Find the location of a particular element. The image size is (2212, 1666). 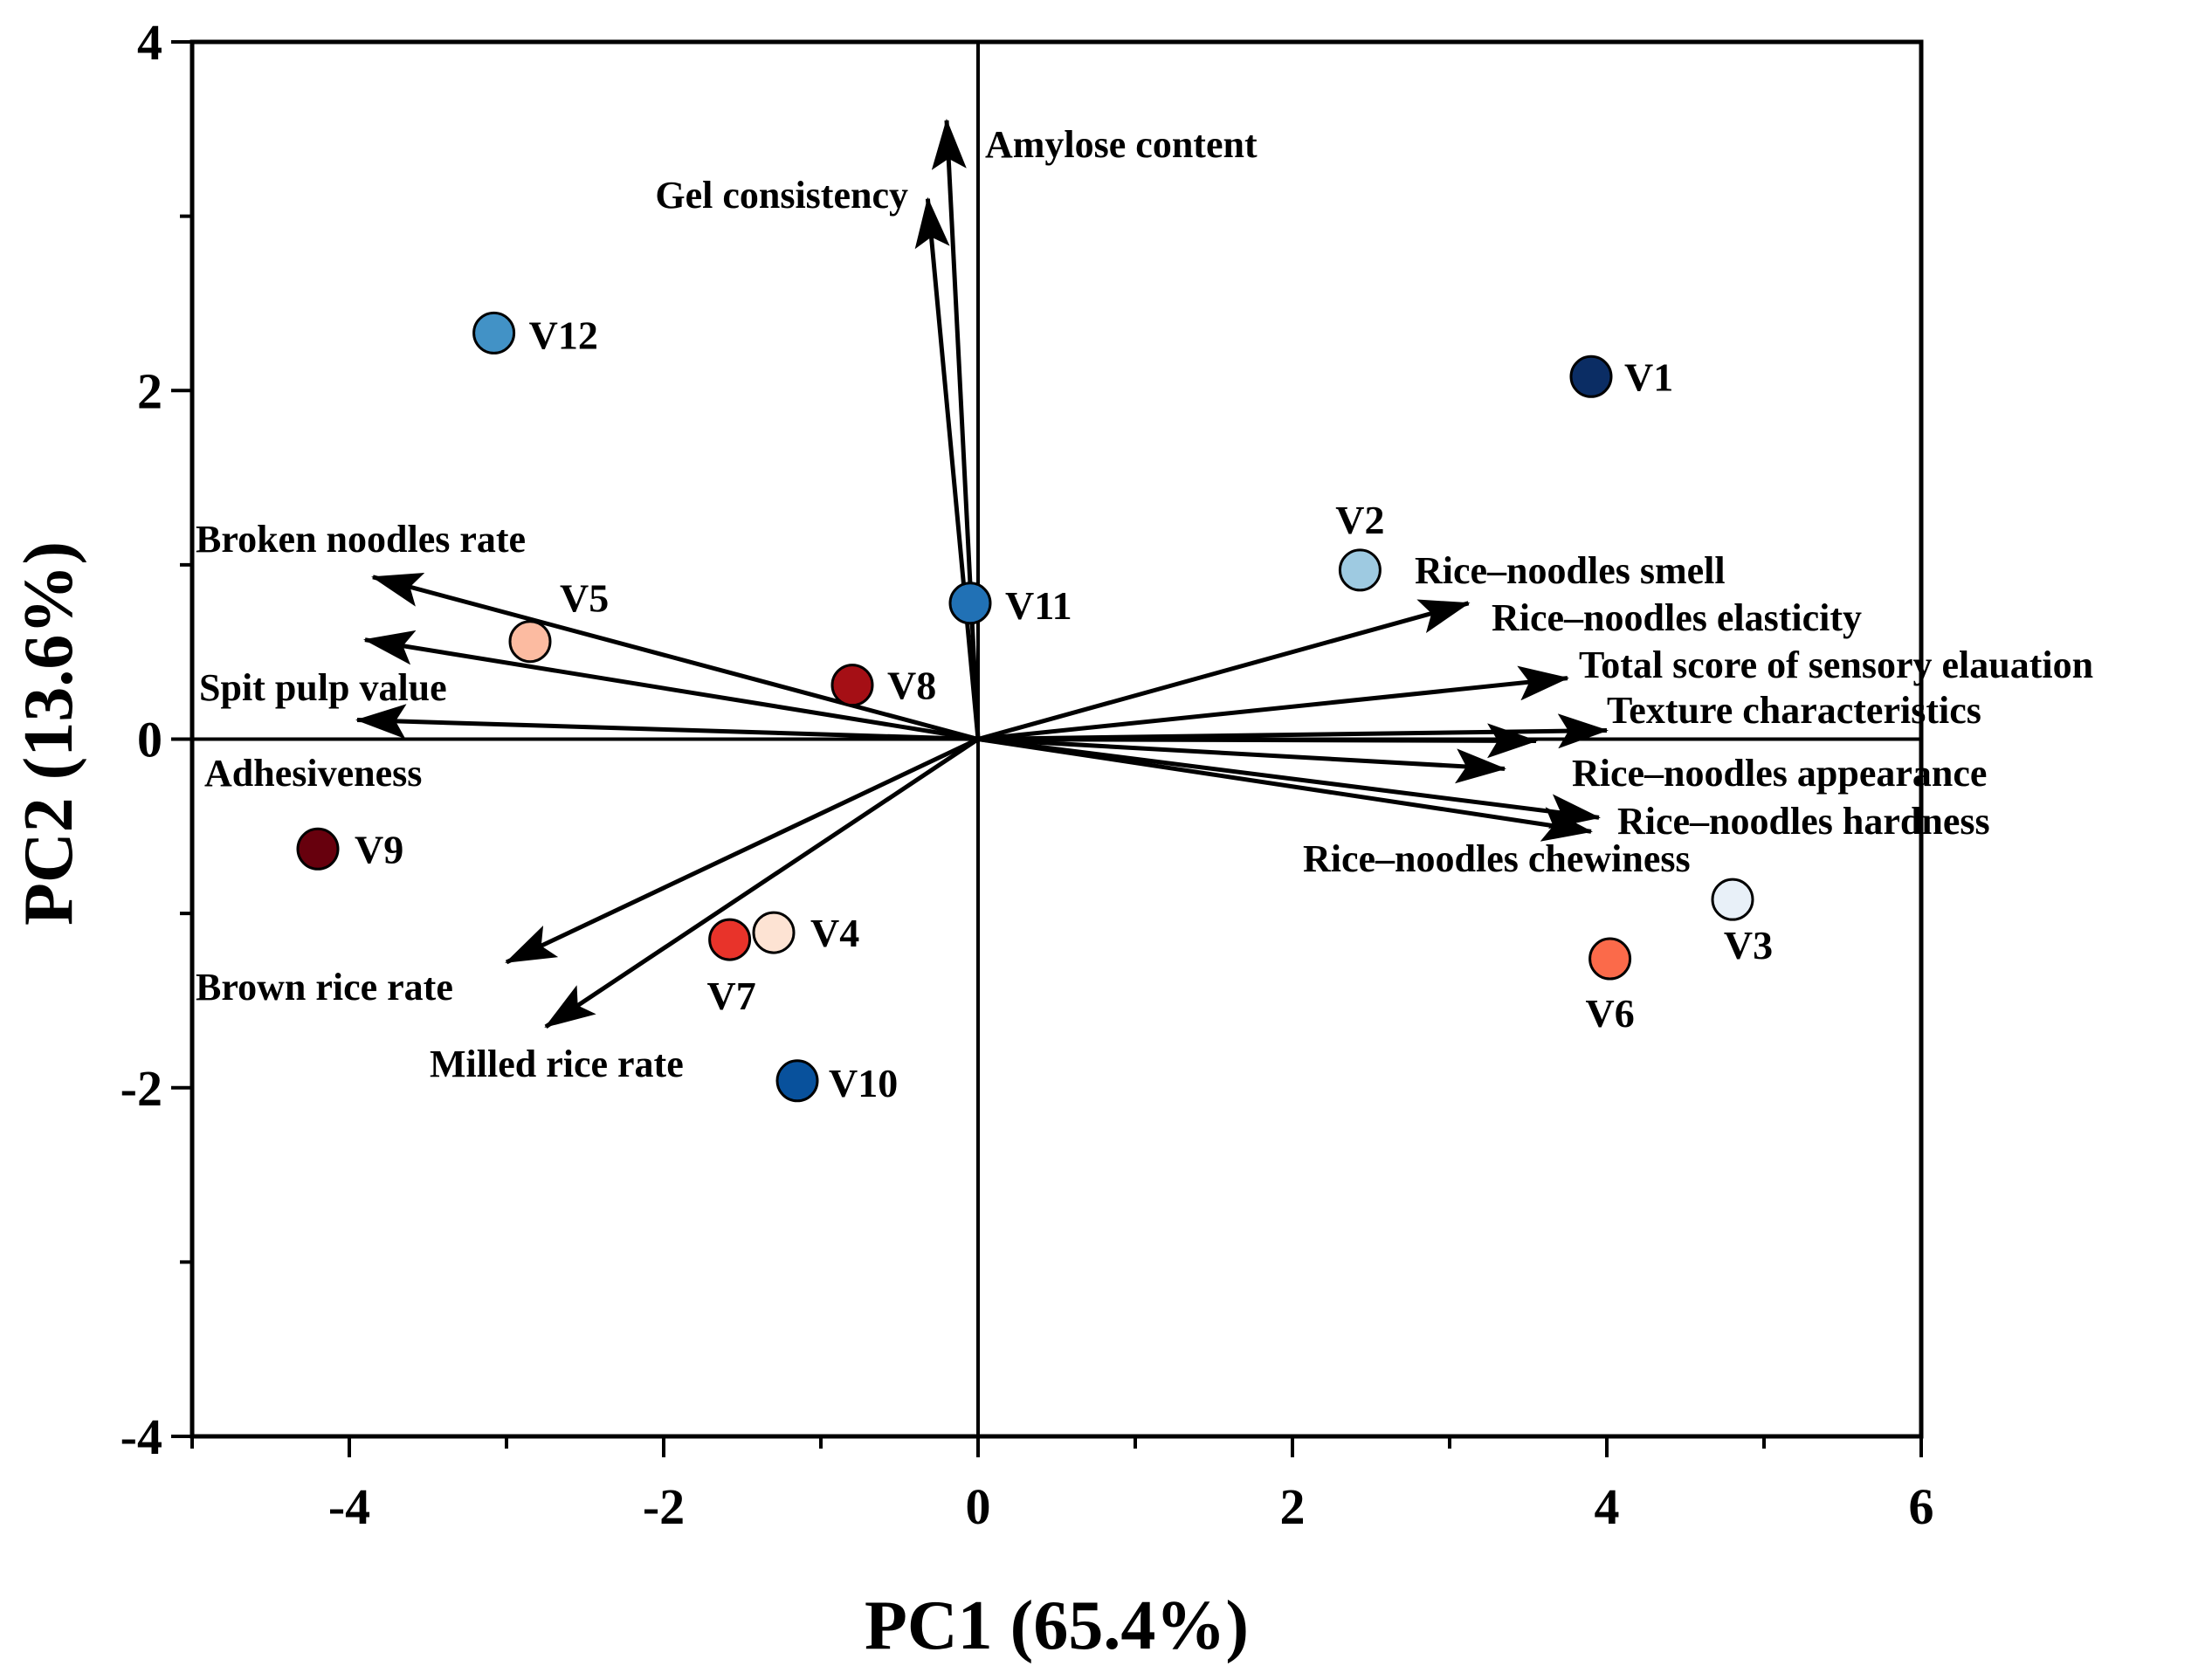

loading-label: Rice–noodles hardness is located at coordinates (1804, 821).